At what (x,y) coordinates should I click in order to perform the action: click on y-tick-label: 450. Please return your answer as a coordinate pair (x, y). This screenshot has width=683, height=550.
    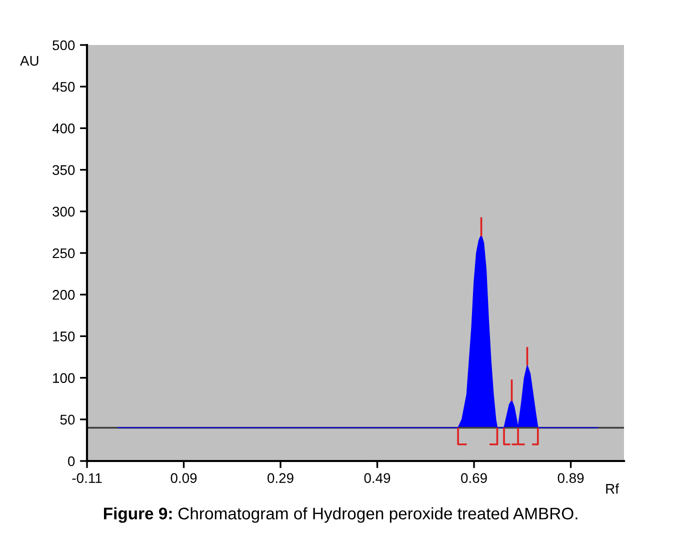
    Looking at the image, I should click on (63, 87).